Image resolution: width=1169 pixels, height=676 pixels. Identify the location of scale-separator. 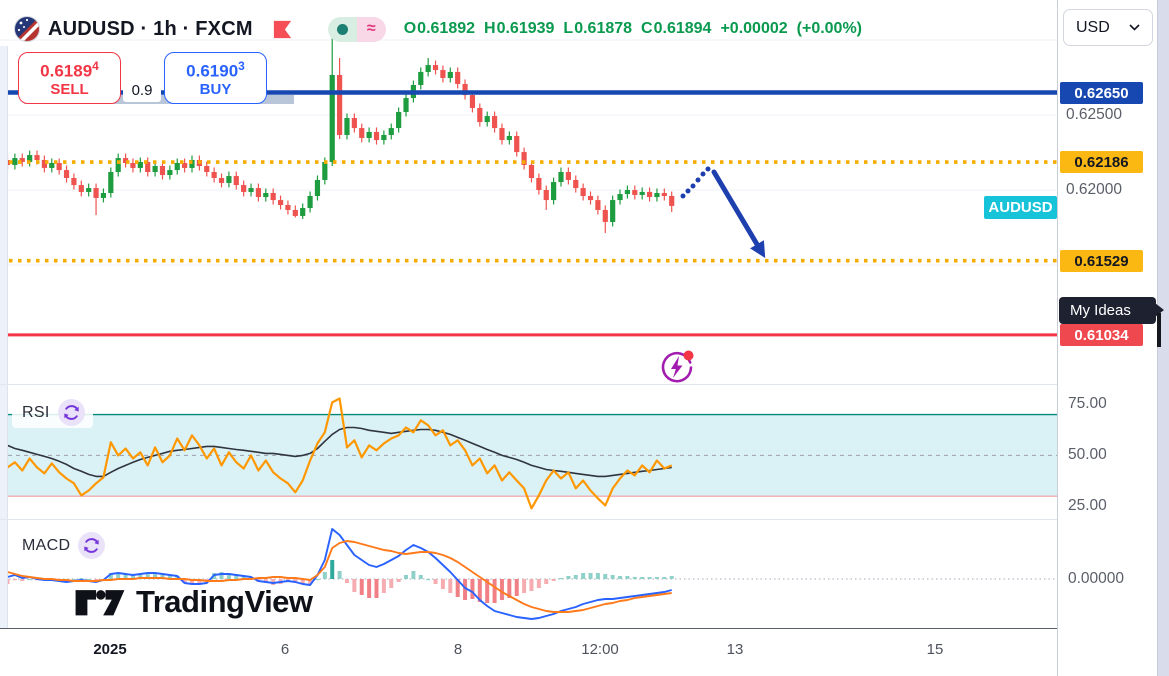
(1057, 338).